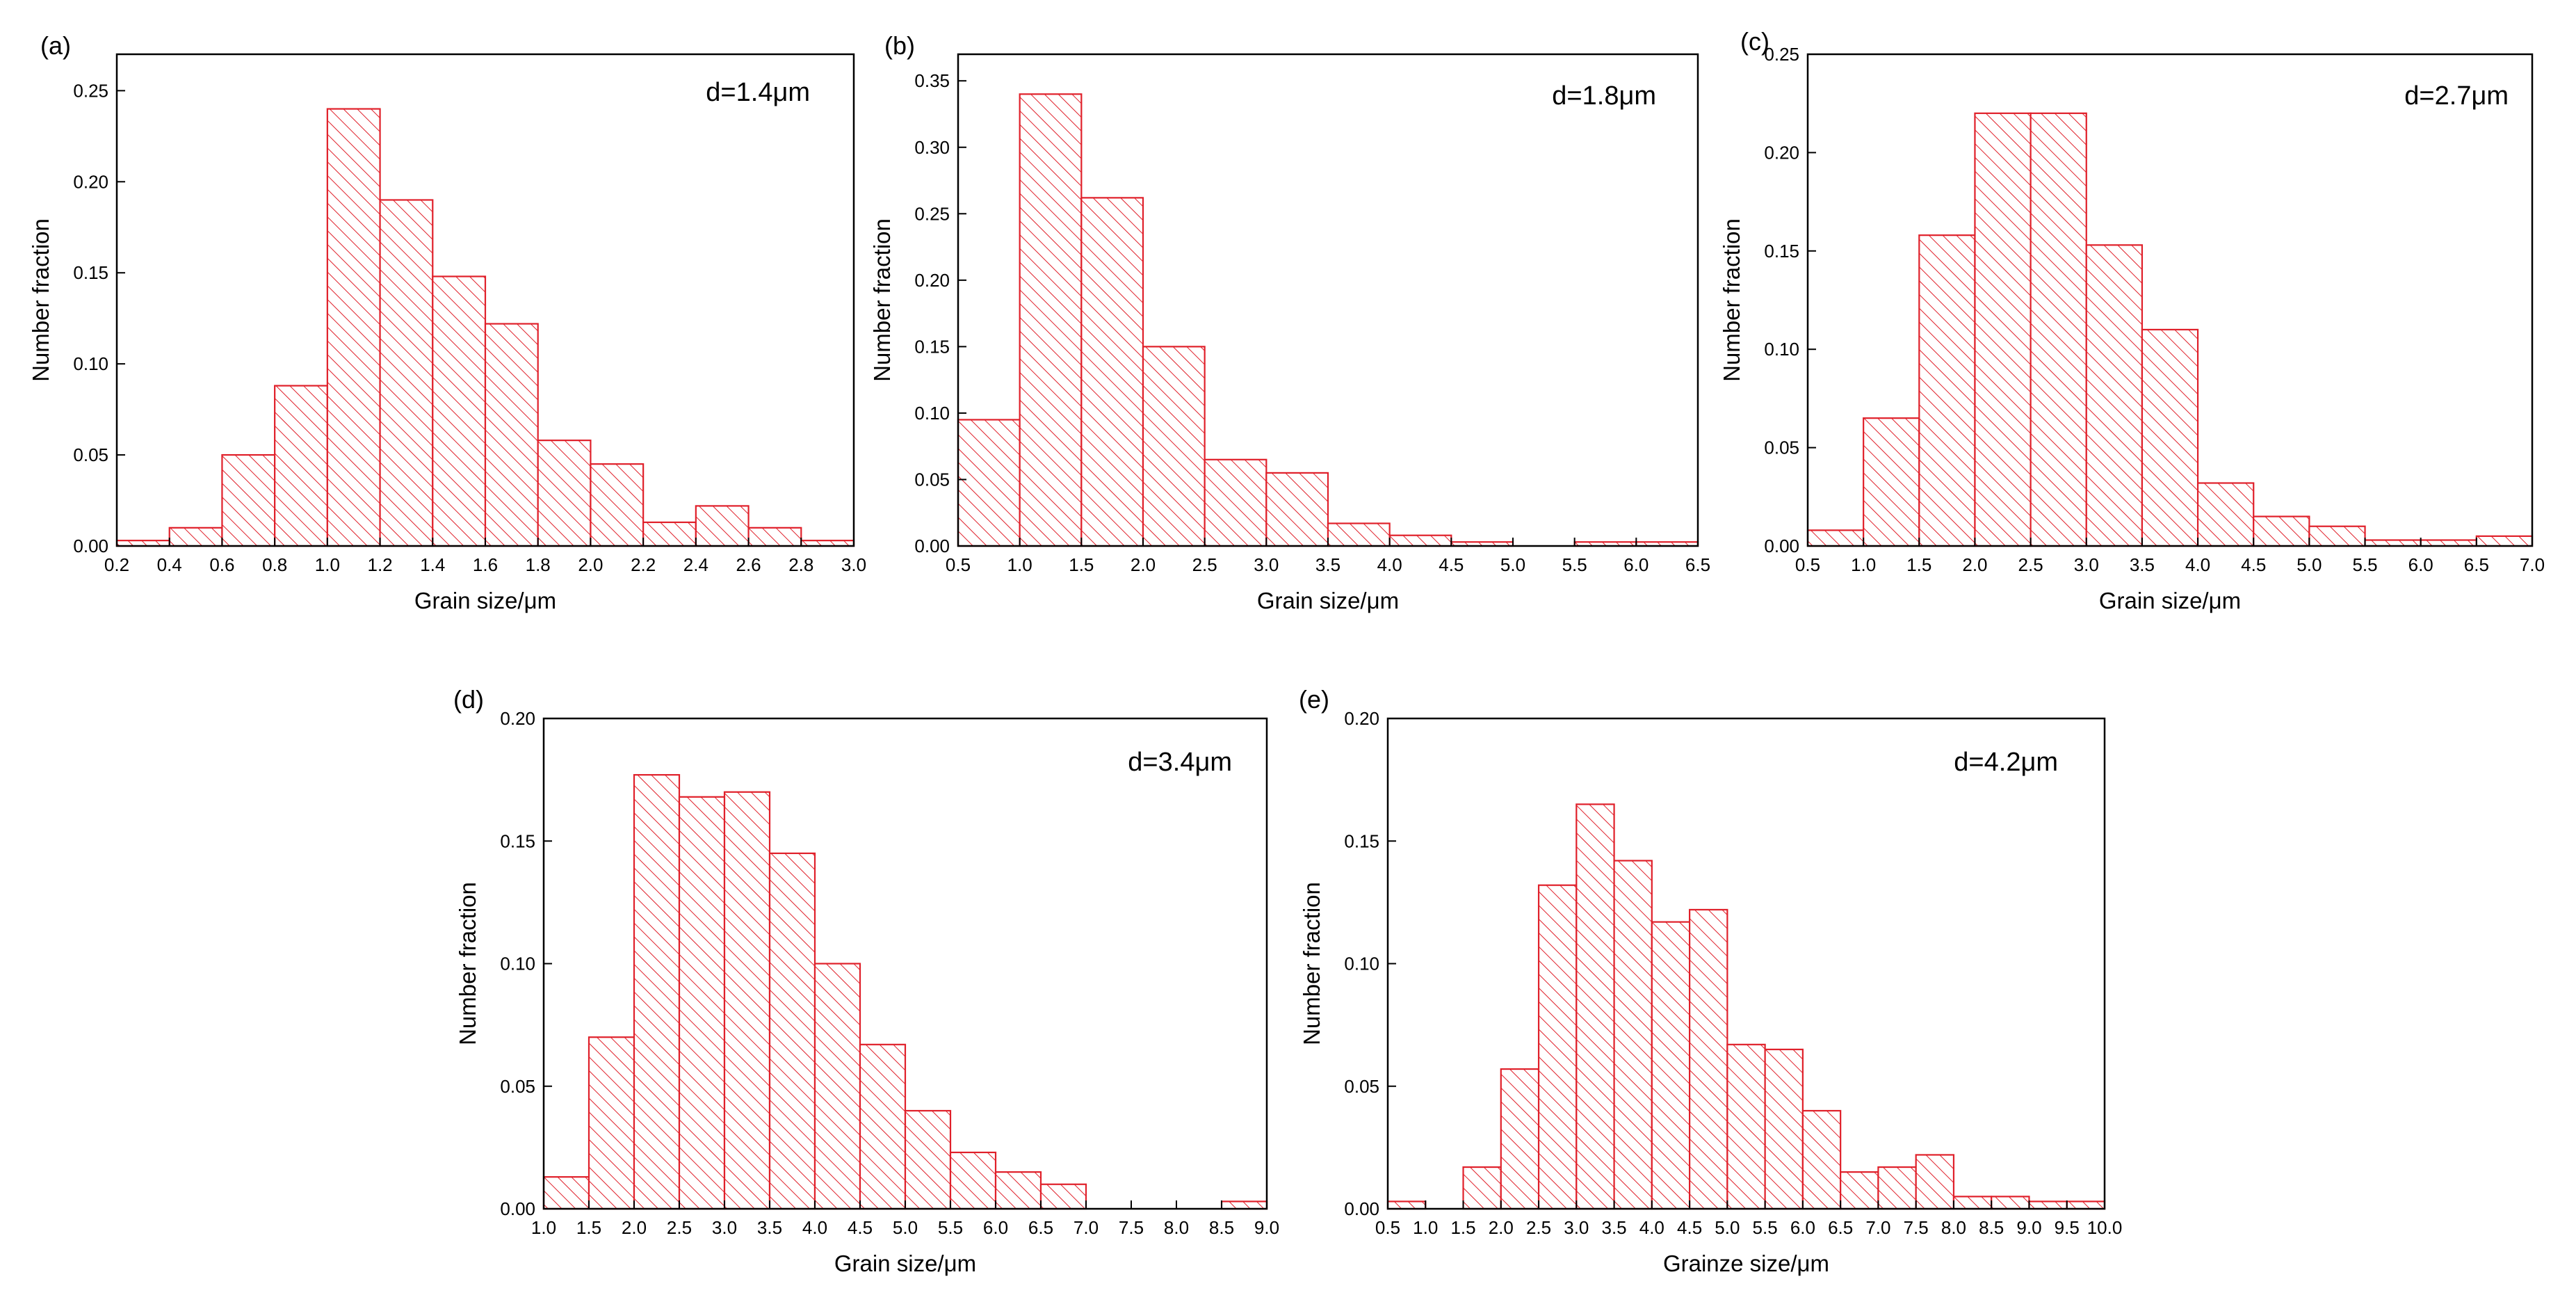  Describe the element at coordinates (41, 300) in the screenshot. I see `y-axis-label: Number fraction` at that location.